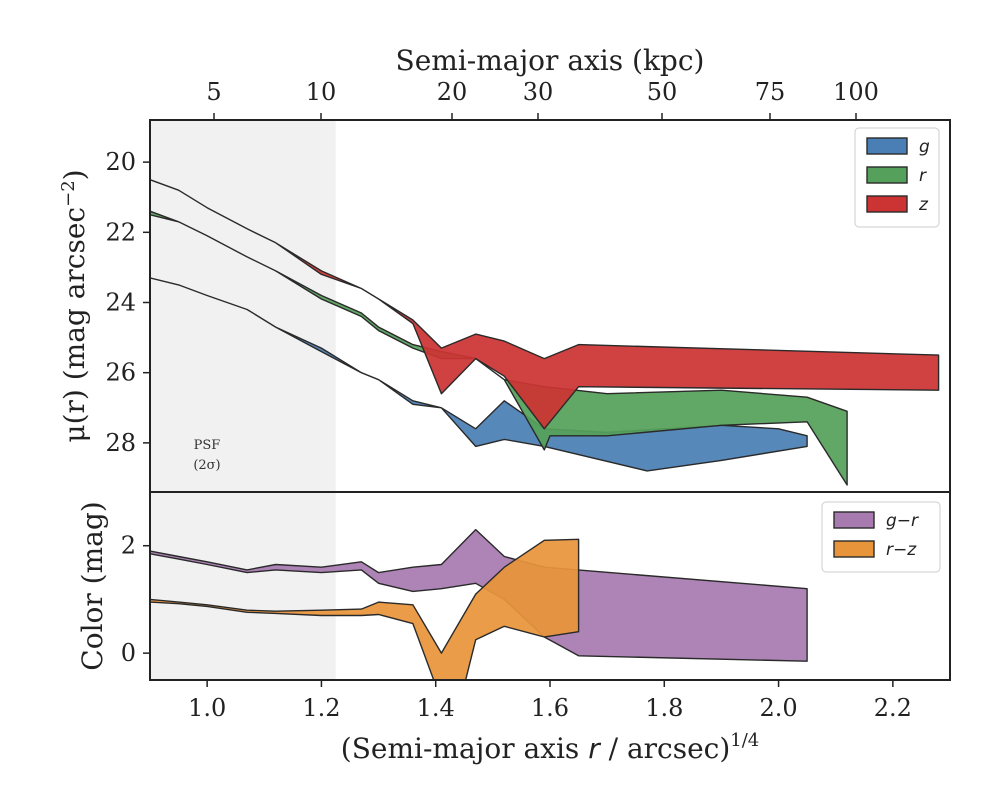  I want to click on color-plot, so click(479, 604).